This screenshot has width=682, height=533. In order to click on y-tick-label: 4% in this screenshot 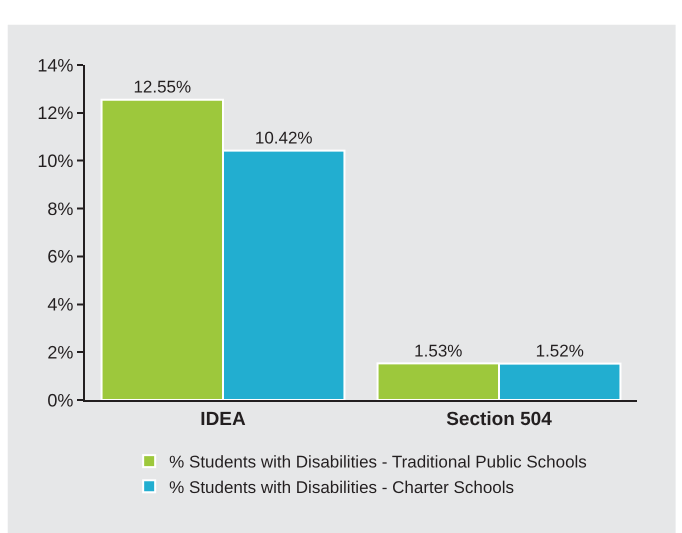, I will do `click(60, 304)`.